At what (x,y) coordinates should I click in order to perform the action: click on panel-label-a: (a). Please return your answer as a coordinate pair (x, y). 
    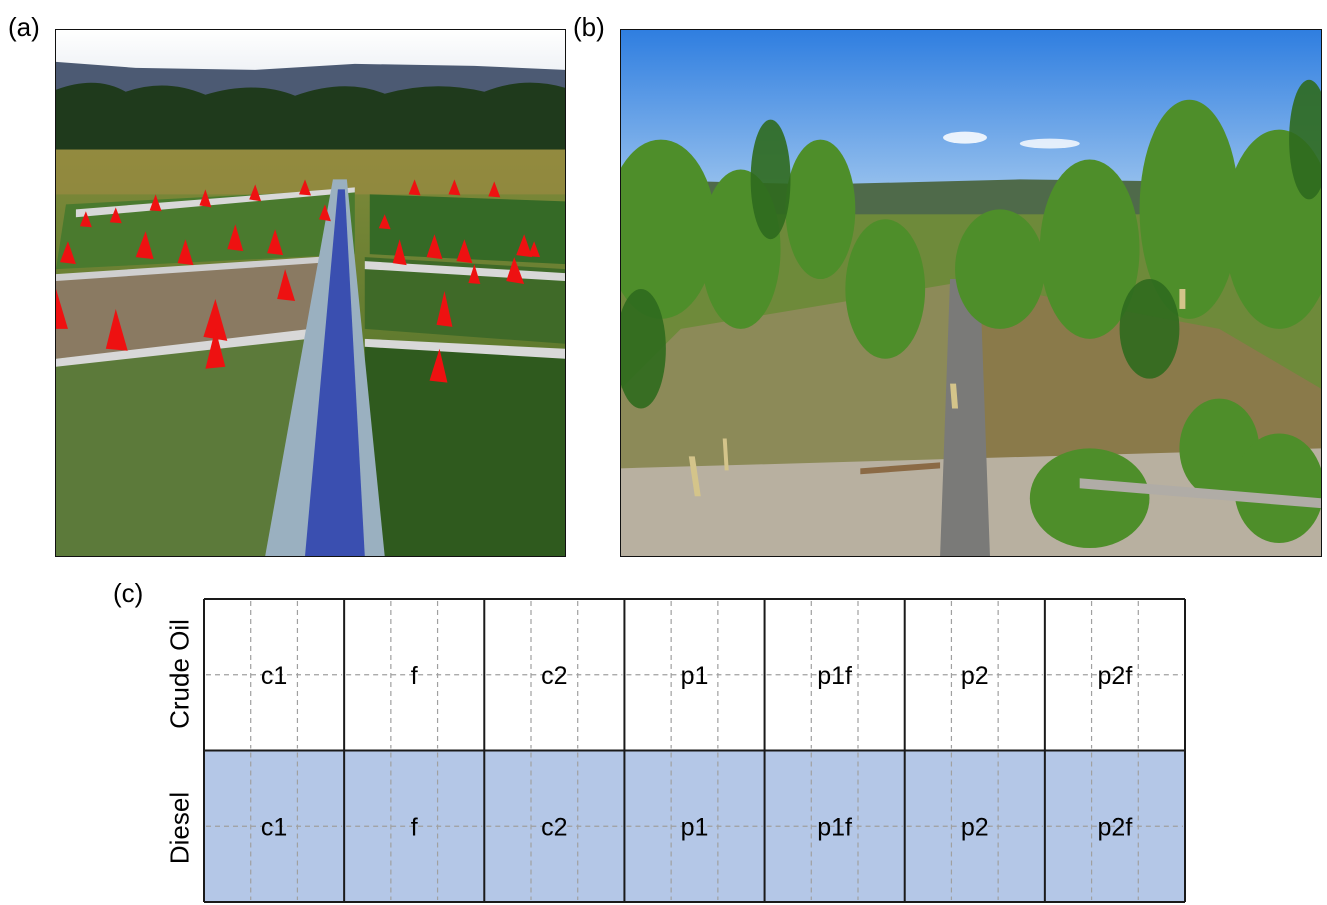
    Looking at the image, I should click on (24, 27).